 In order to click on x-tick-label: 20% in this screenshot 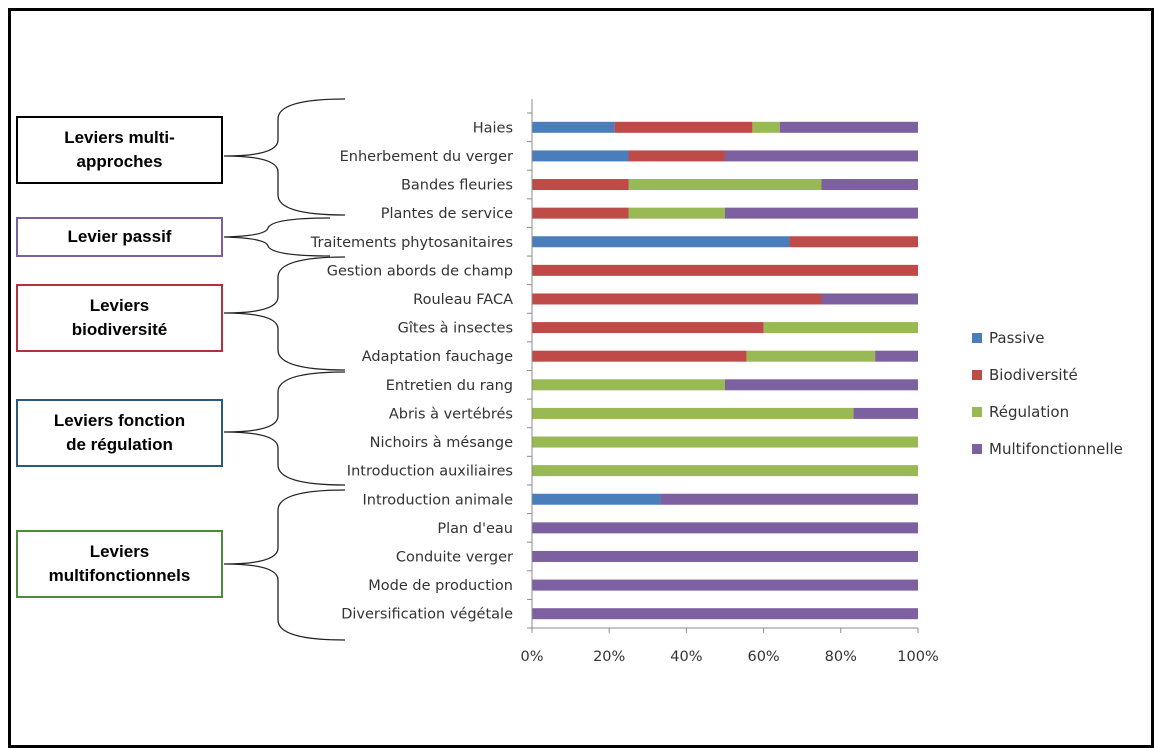, I will do `click(609, 657)`.